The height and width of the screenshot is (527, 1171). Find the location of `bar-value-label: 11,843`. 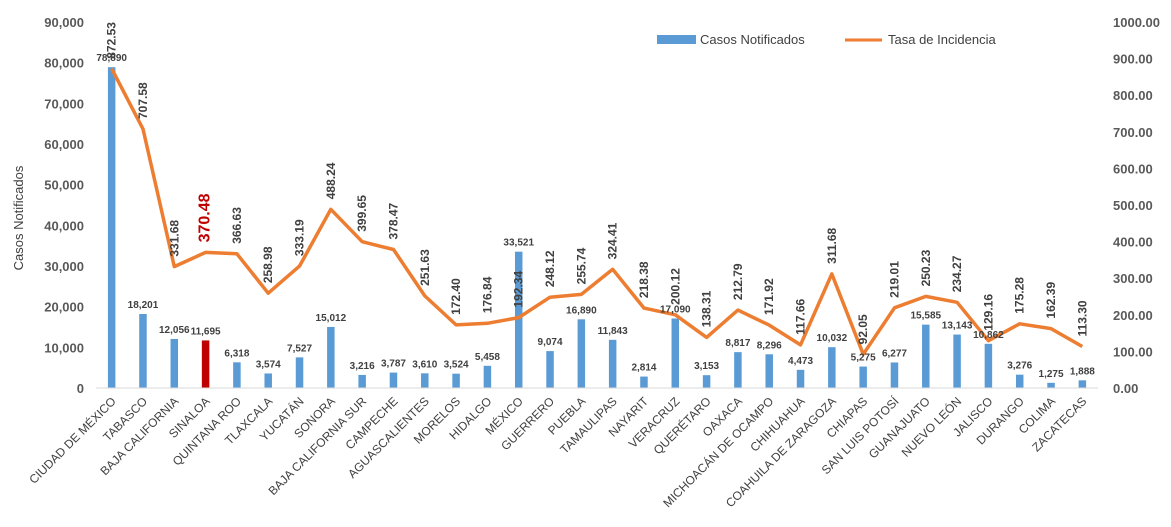

bar-value-label: 11,843 is located at coordinates (613, 331).